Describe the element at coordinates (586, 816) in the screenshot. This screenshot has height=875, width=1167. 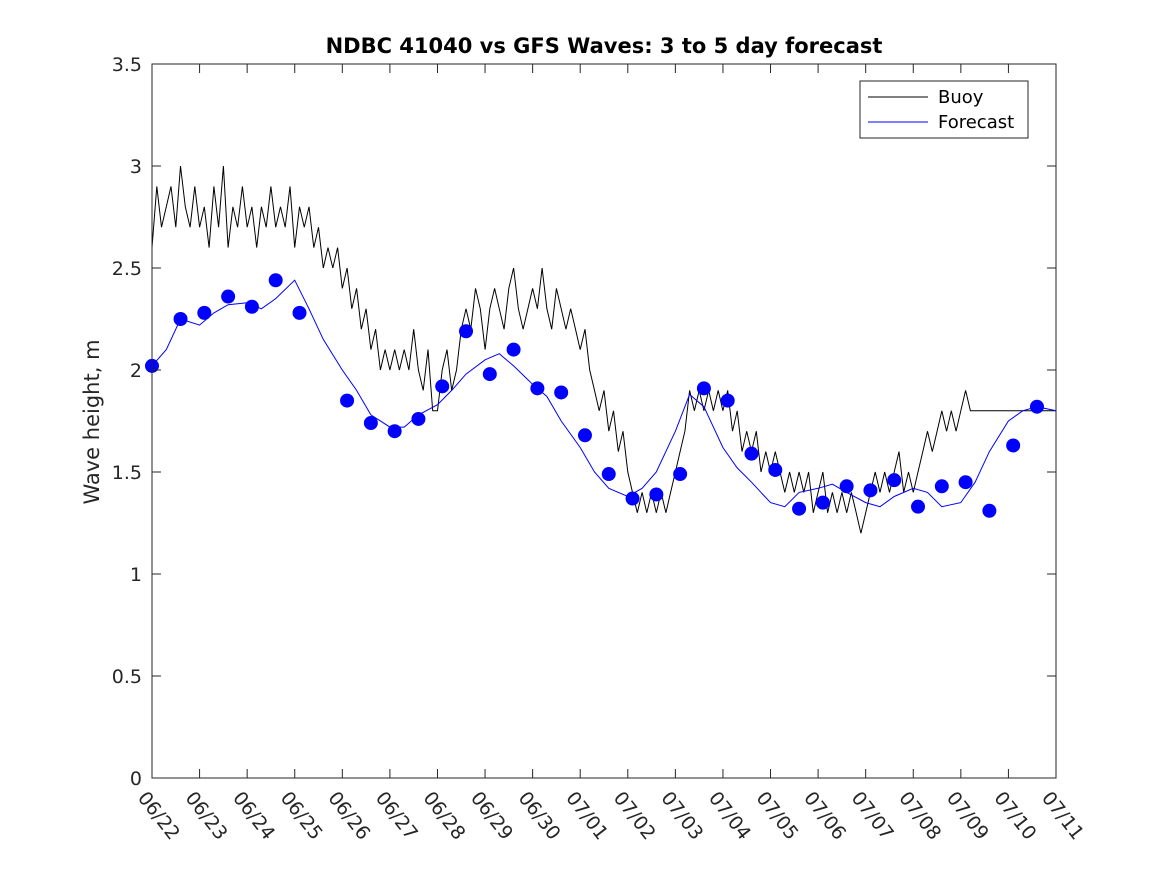
I see `x-tick-label: 07/01` at that location.